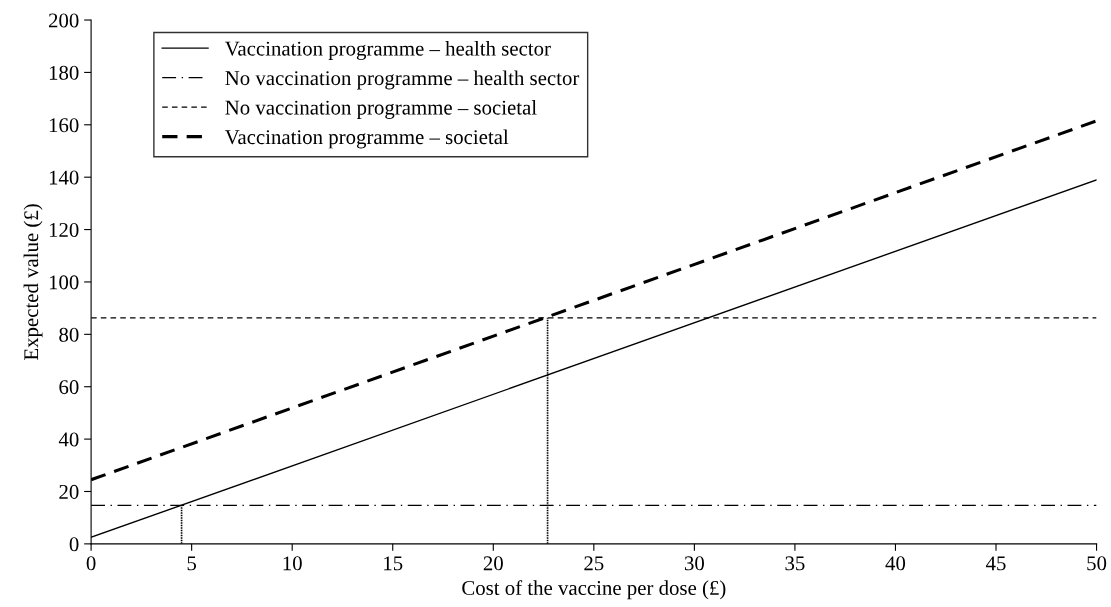  What do you see at coordinates (402, 80) in the screenshot?
I see `legend-label: No vaccination programme – health sector` at bounding box center [402, 80].